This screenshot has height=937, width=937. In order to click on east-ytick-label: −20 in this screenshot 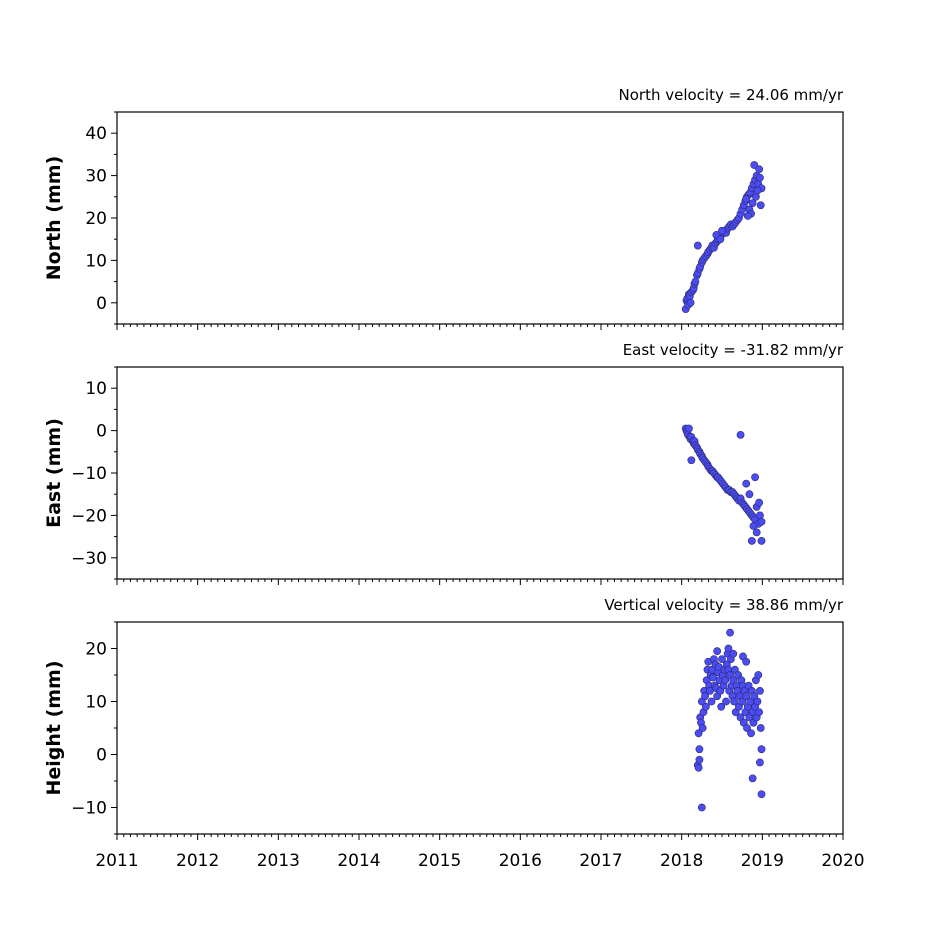, I will do `click(89, 516)`.